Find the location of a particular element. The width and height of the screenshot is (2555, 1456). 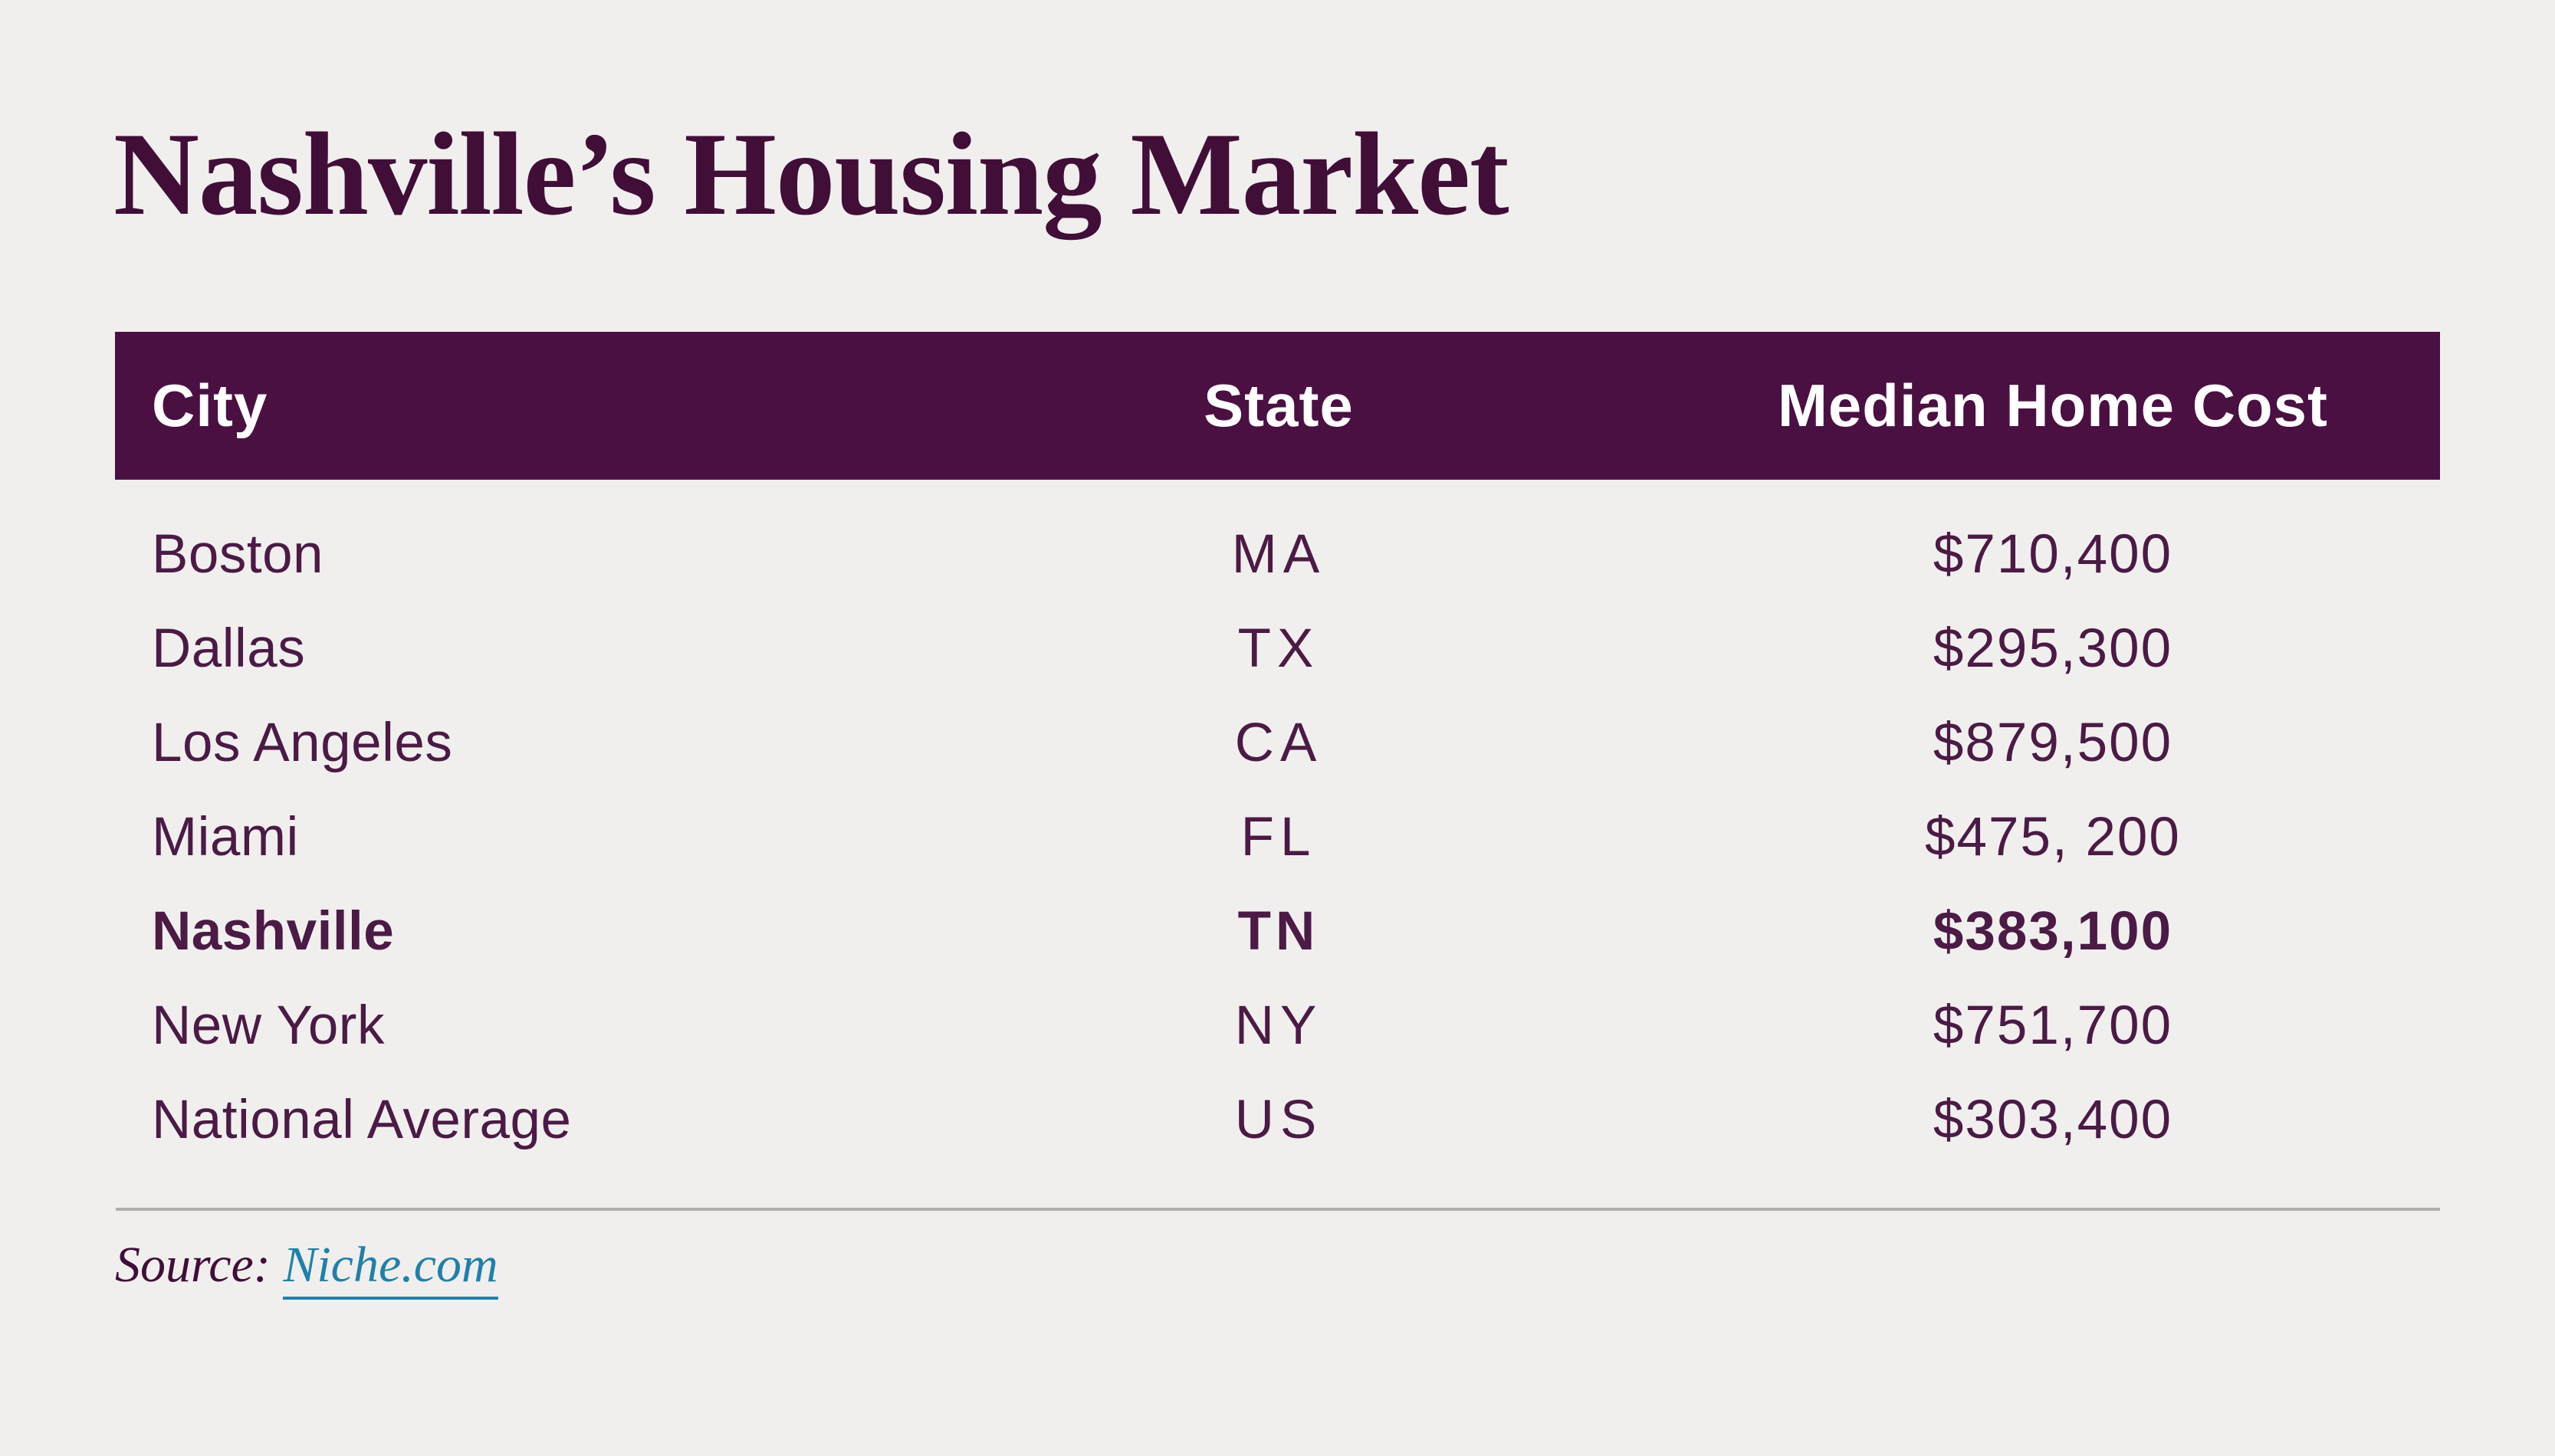

cell-state: TX is located at coordinates (1278, 648).